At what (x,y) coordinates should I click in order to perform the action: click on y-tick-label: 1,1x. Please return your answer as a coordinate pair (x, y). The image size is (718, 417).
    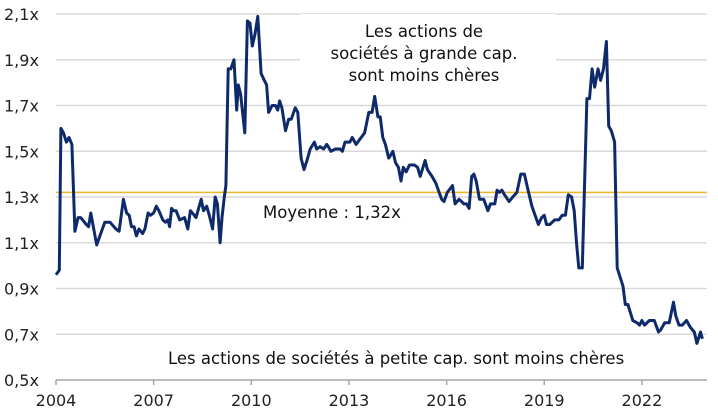
    Looking at the image, I should click on (21, 243).